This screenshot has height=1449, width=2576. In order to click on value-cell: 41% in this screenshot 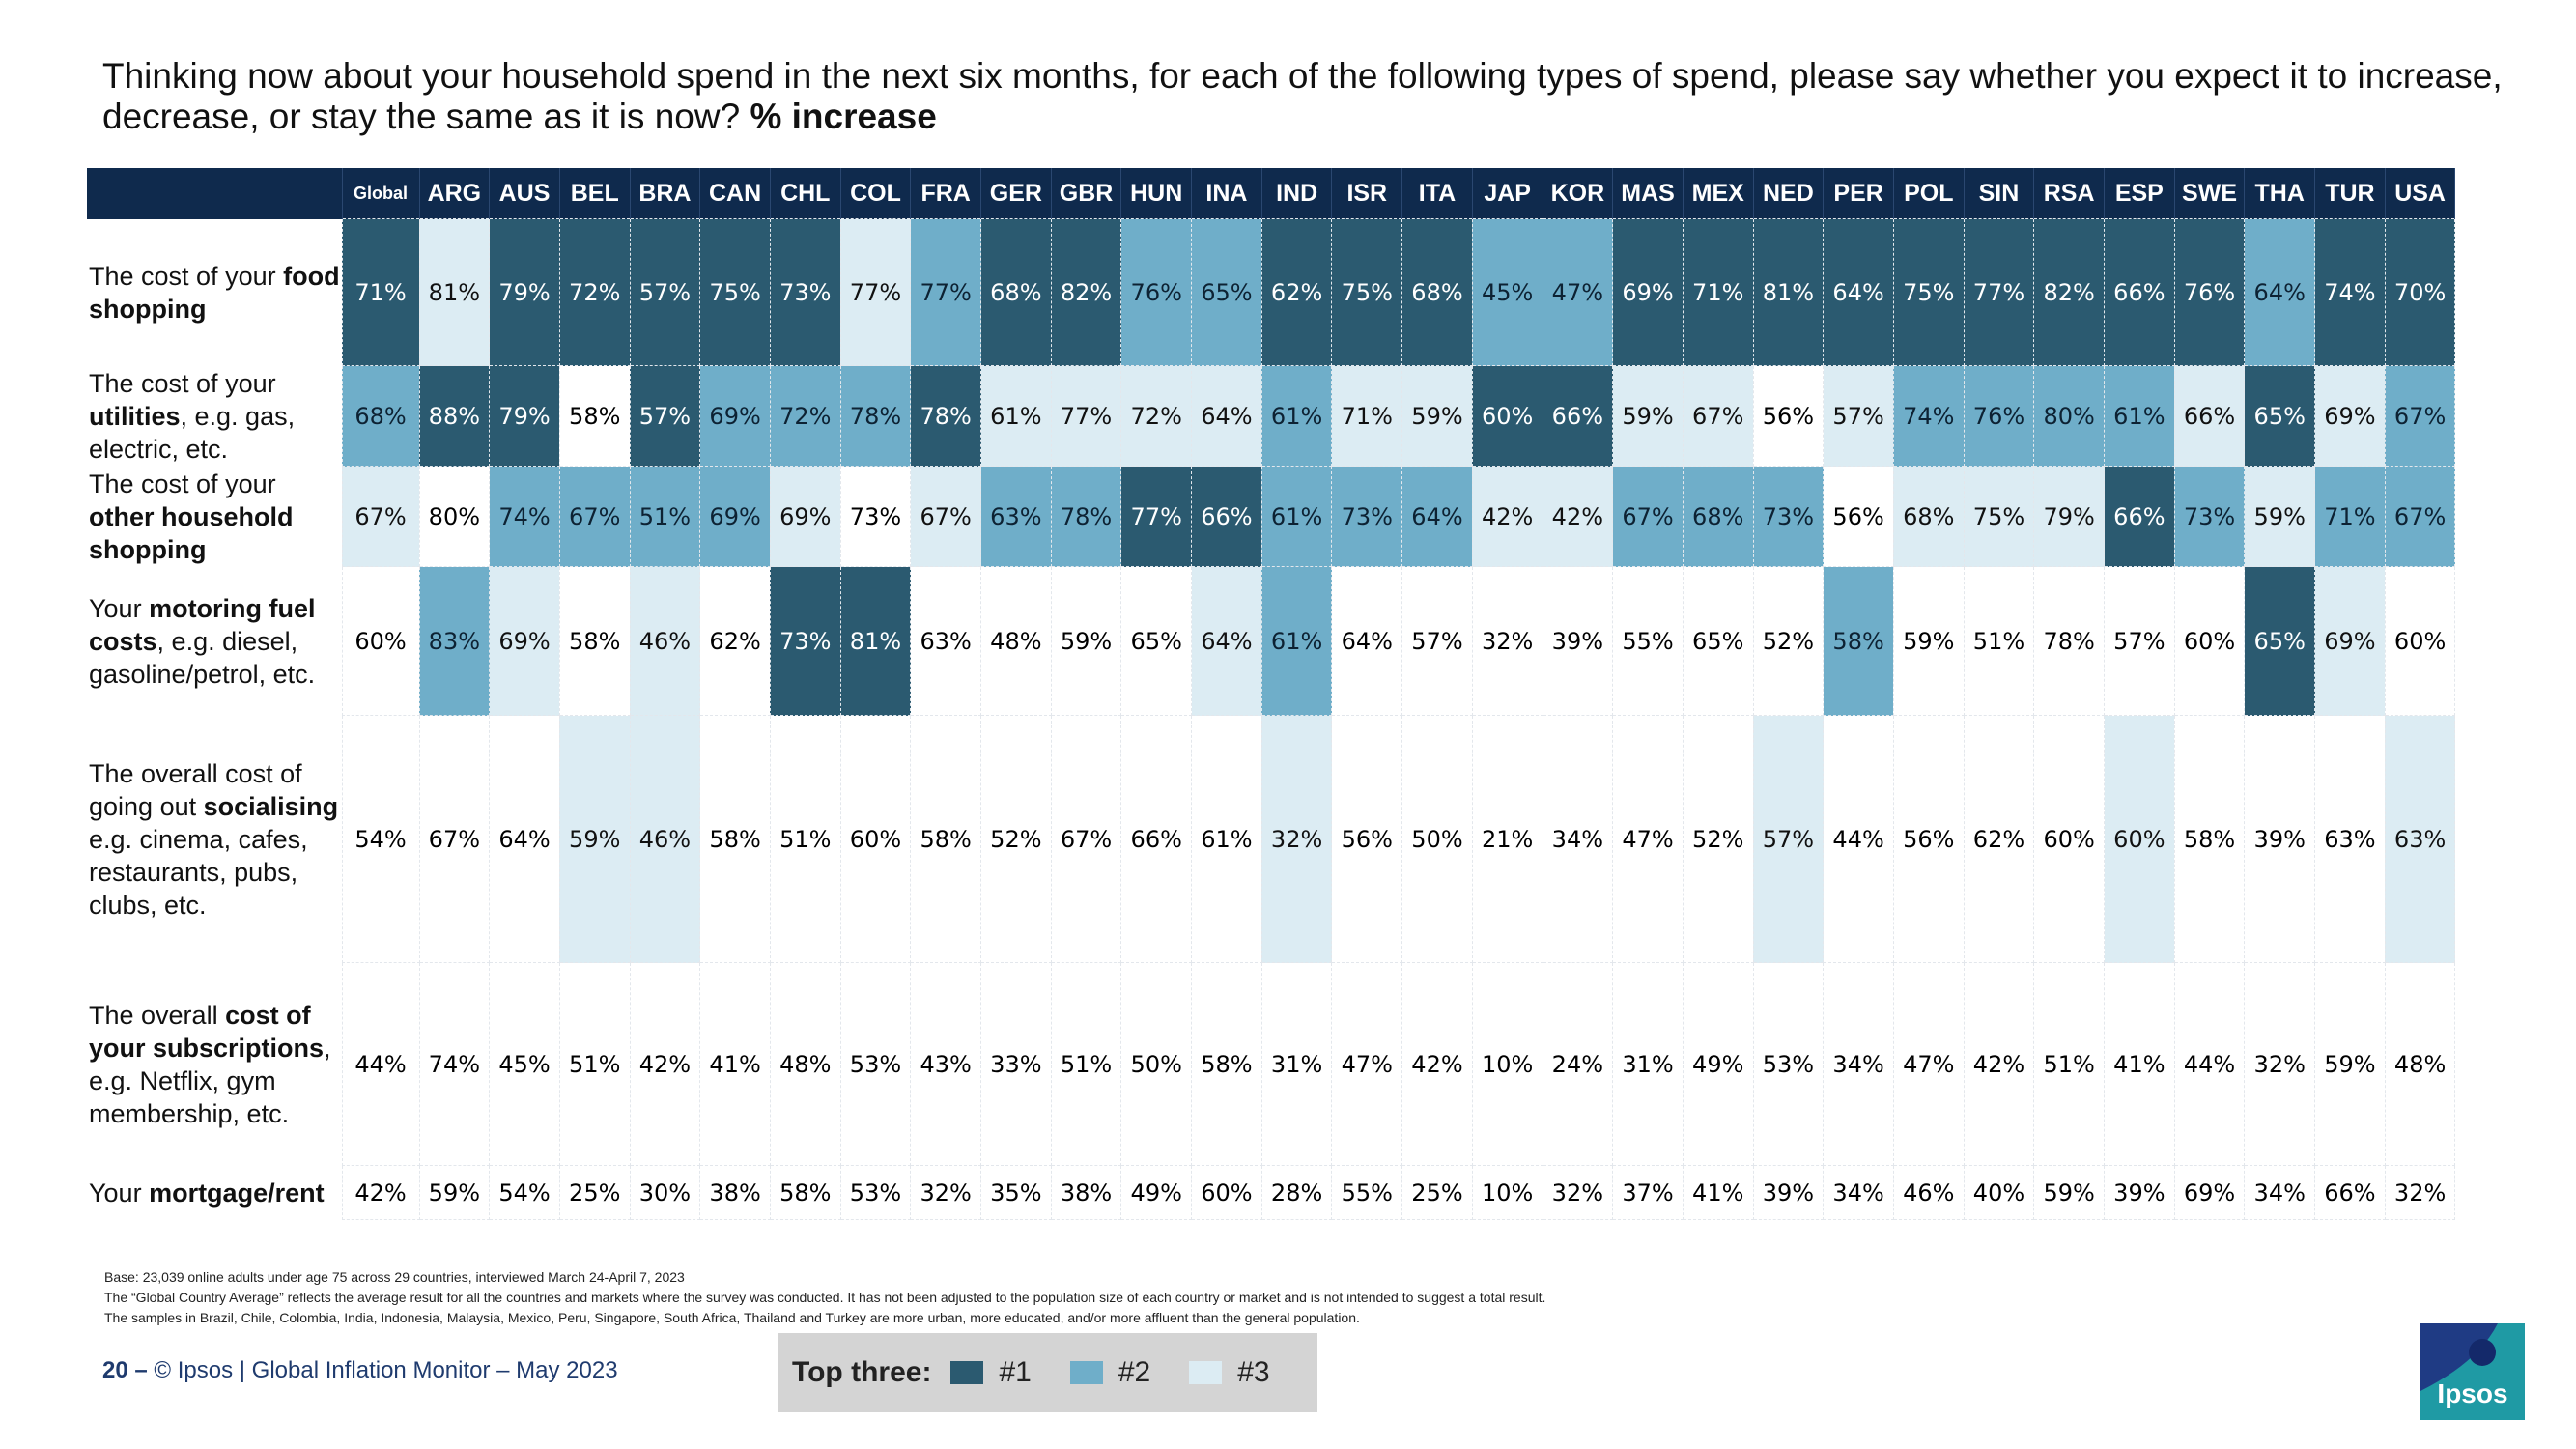, I will do `click(1718, 1192)`.